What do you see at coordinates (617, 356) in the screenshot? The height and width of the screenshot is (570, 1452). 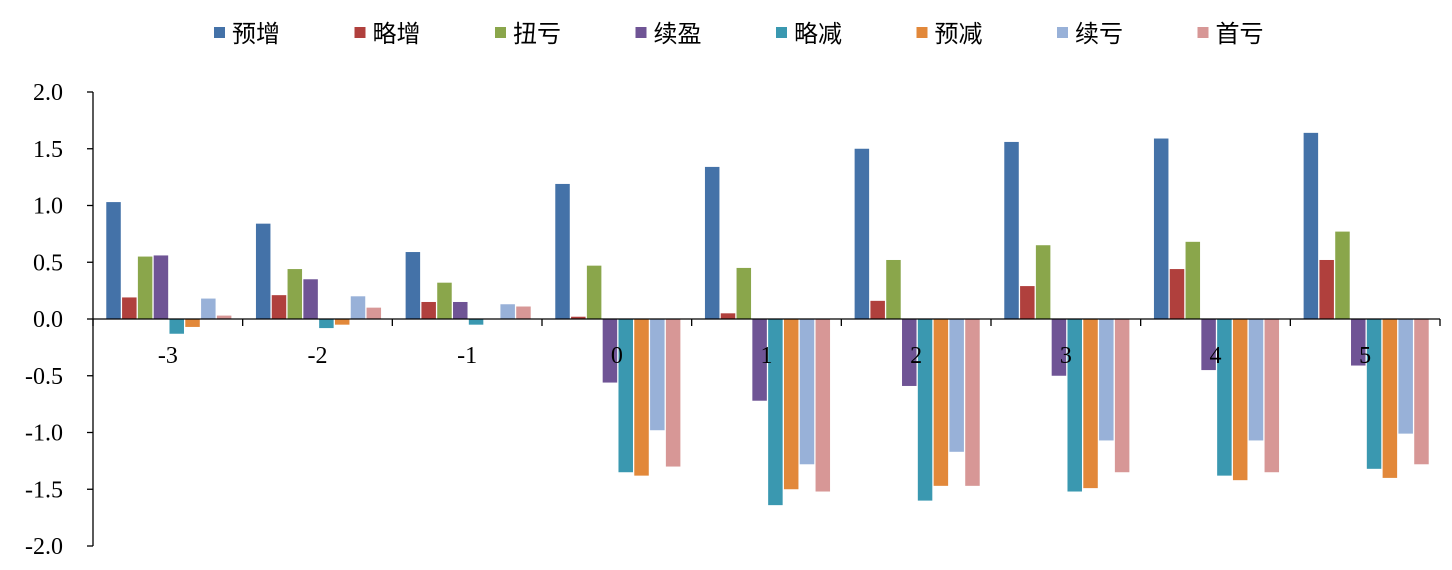 I see `x-tick-label: 0` at bounding box center [617, 356].